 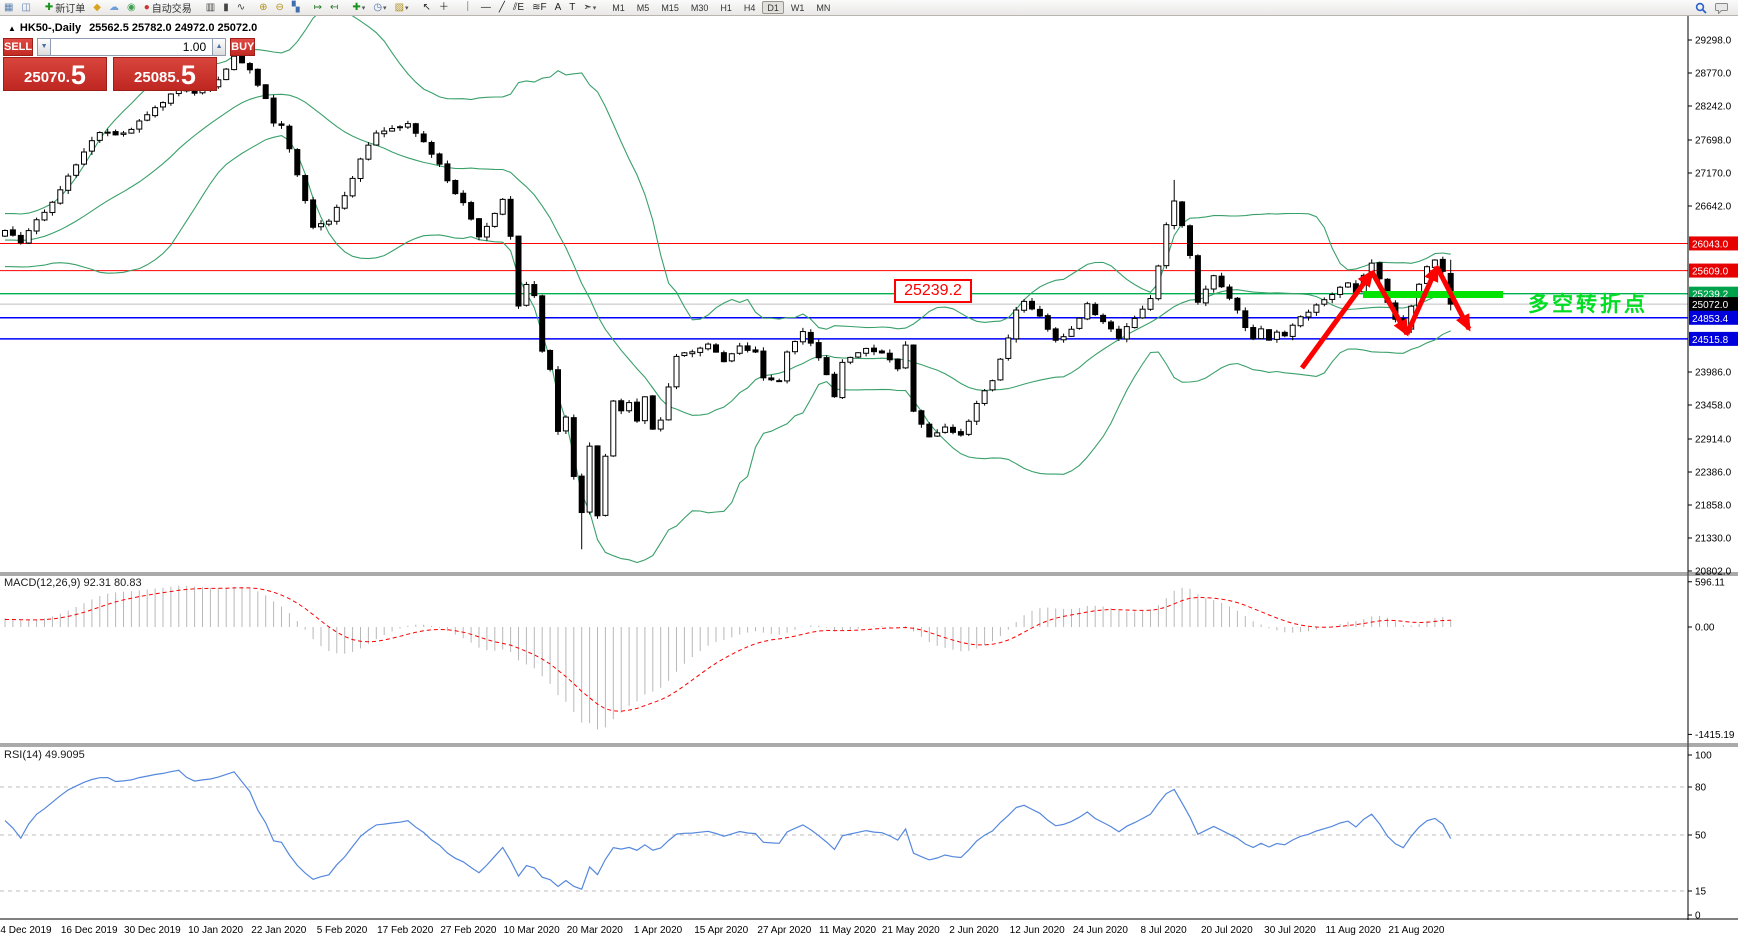 What do you see at coordinates (502, 8) in the screenshot?
I see `trendline-icon: ╱` at bounding box center [502, 8].